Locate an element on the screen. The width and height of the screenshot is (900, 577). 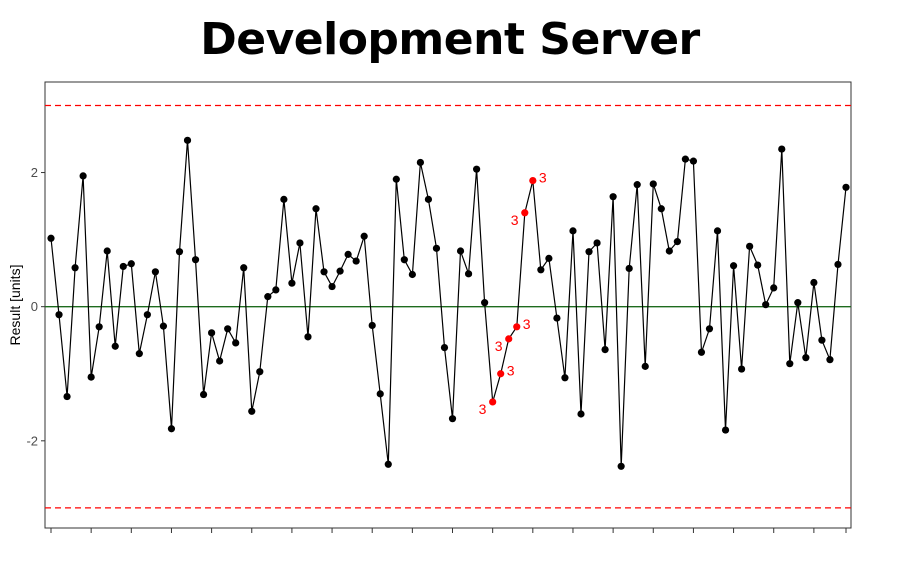
y-tick-label: 0 is located at coordinates (34, 306).